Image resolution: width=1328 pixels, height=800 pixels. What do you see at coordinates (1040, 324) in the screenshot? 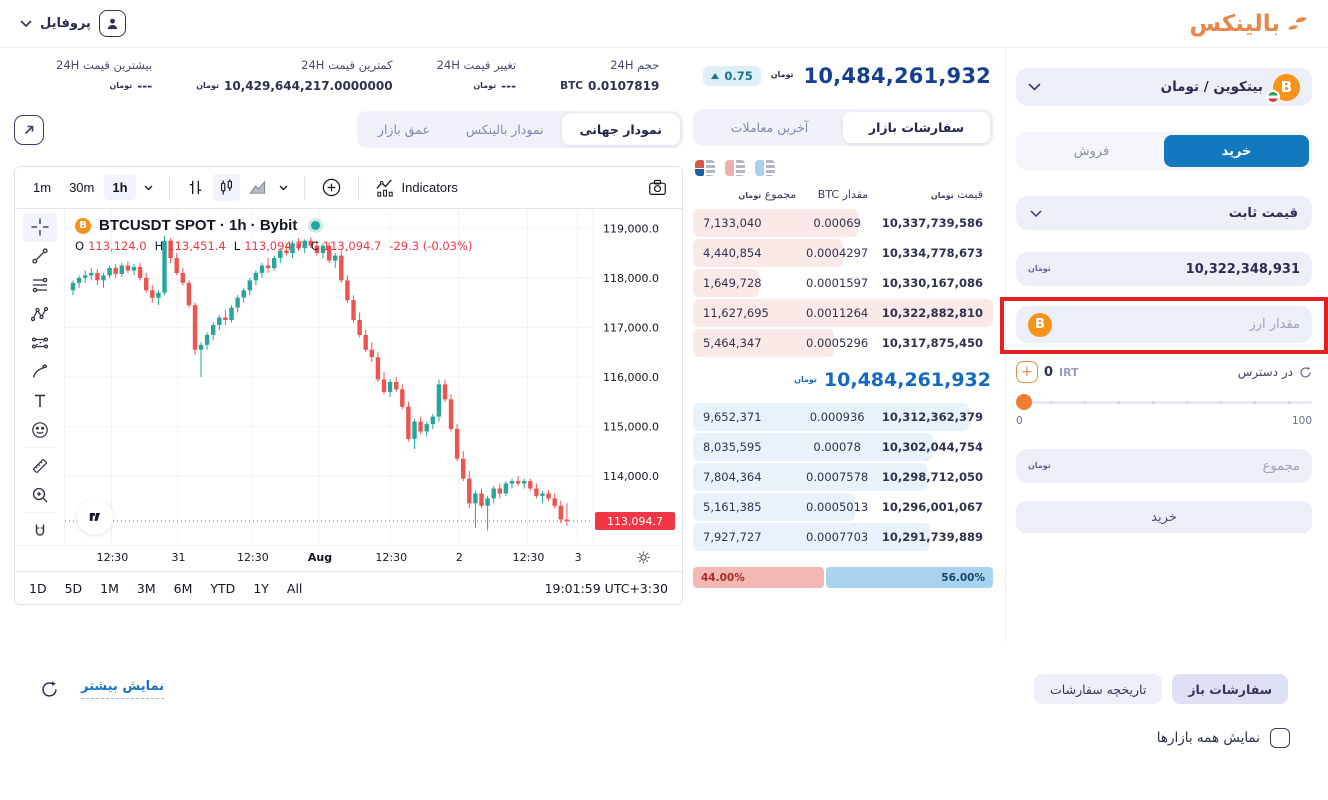
I see `btc-icon: B` at bounding box center [1040, 324].